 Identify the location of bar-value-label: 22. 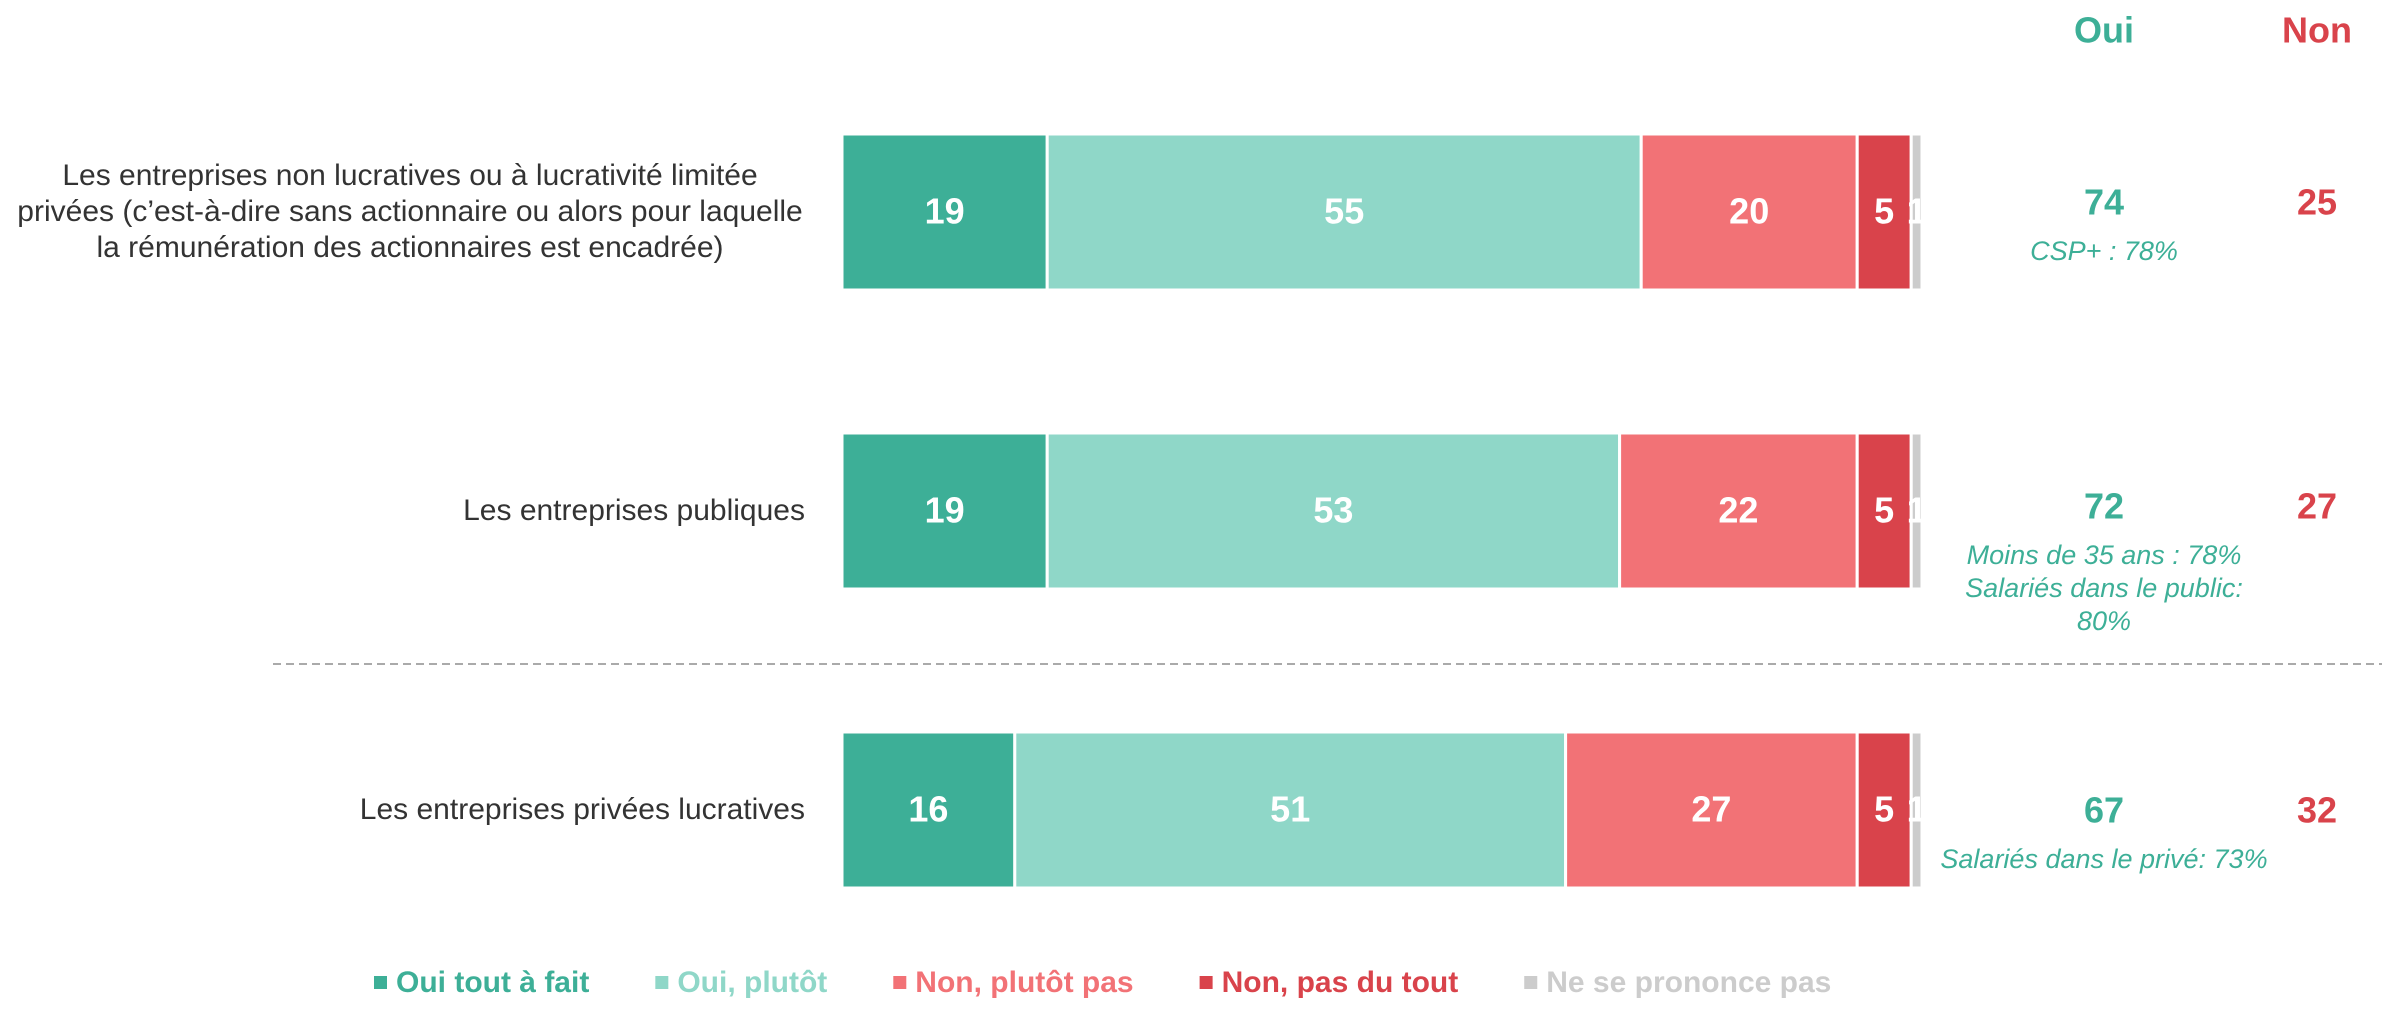
(1738, 510).